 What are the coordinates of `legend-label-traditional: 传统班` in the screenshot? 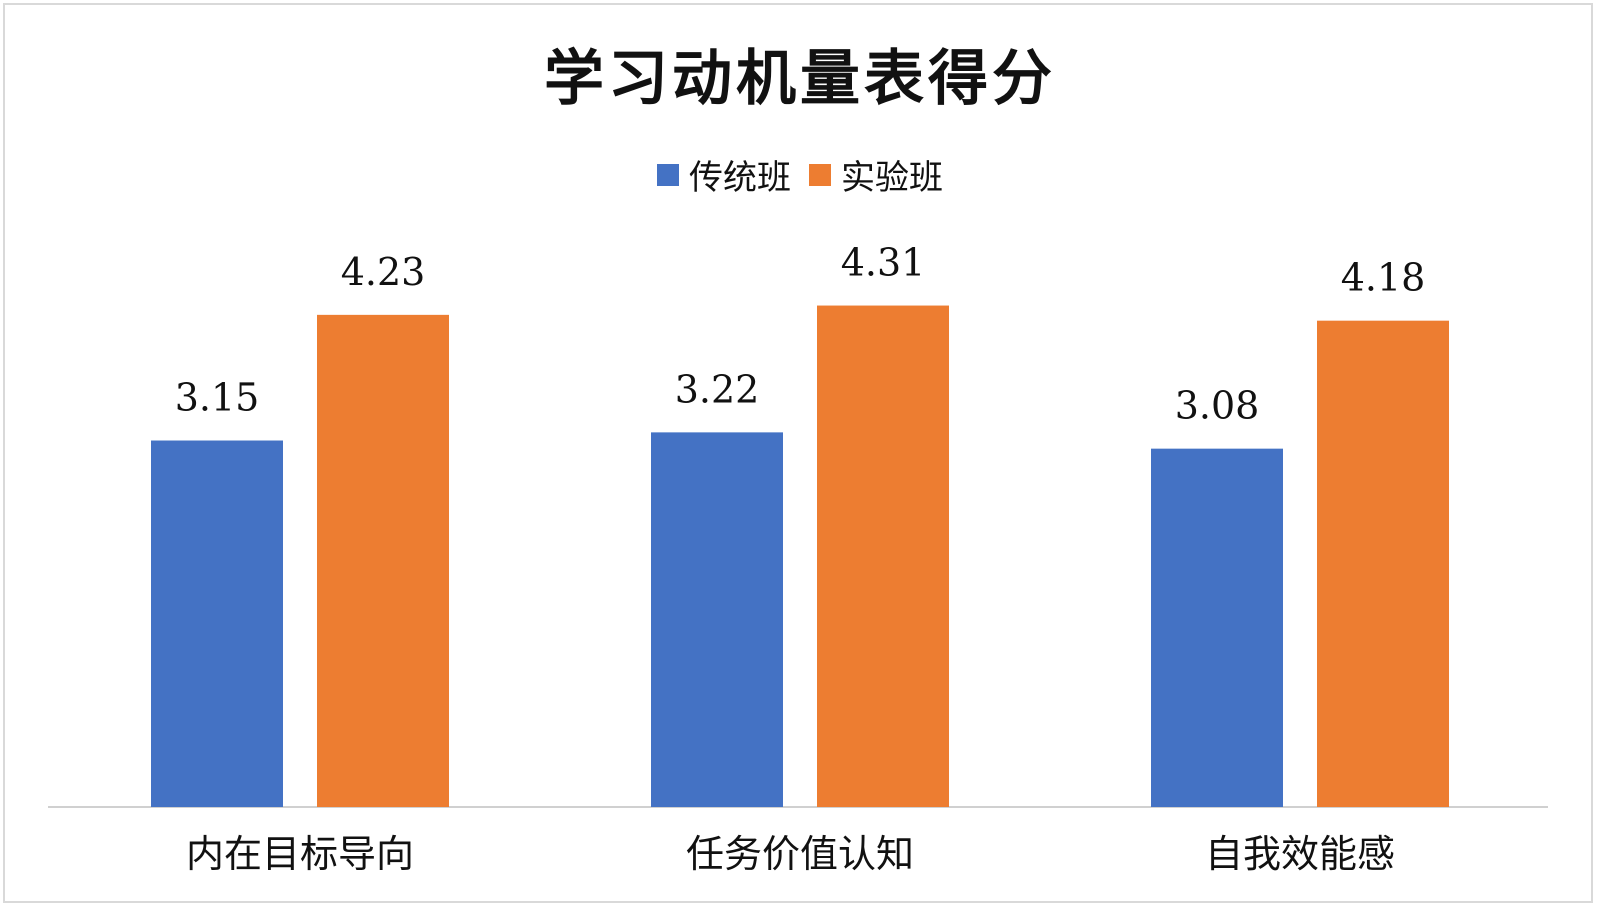 It's located at (740, 178).